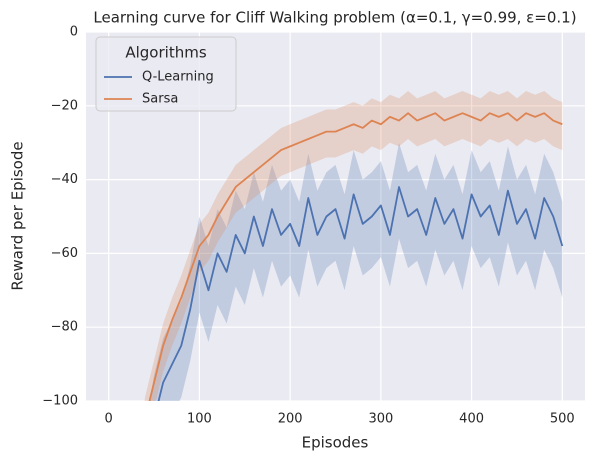 This screenshot has width=613, height=463. I want to click on legend-box, so click(166, 74).